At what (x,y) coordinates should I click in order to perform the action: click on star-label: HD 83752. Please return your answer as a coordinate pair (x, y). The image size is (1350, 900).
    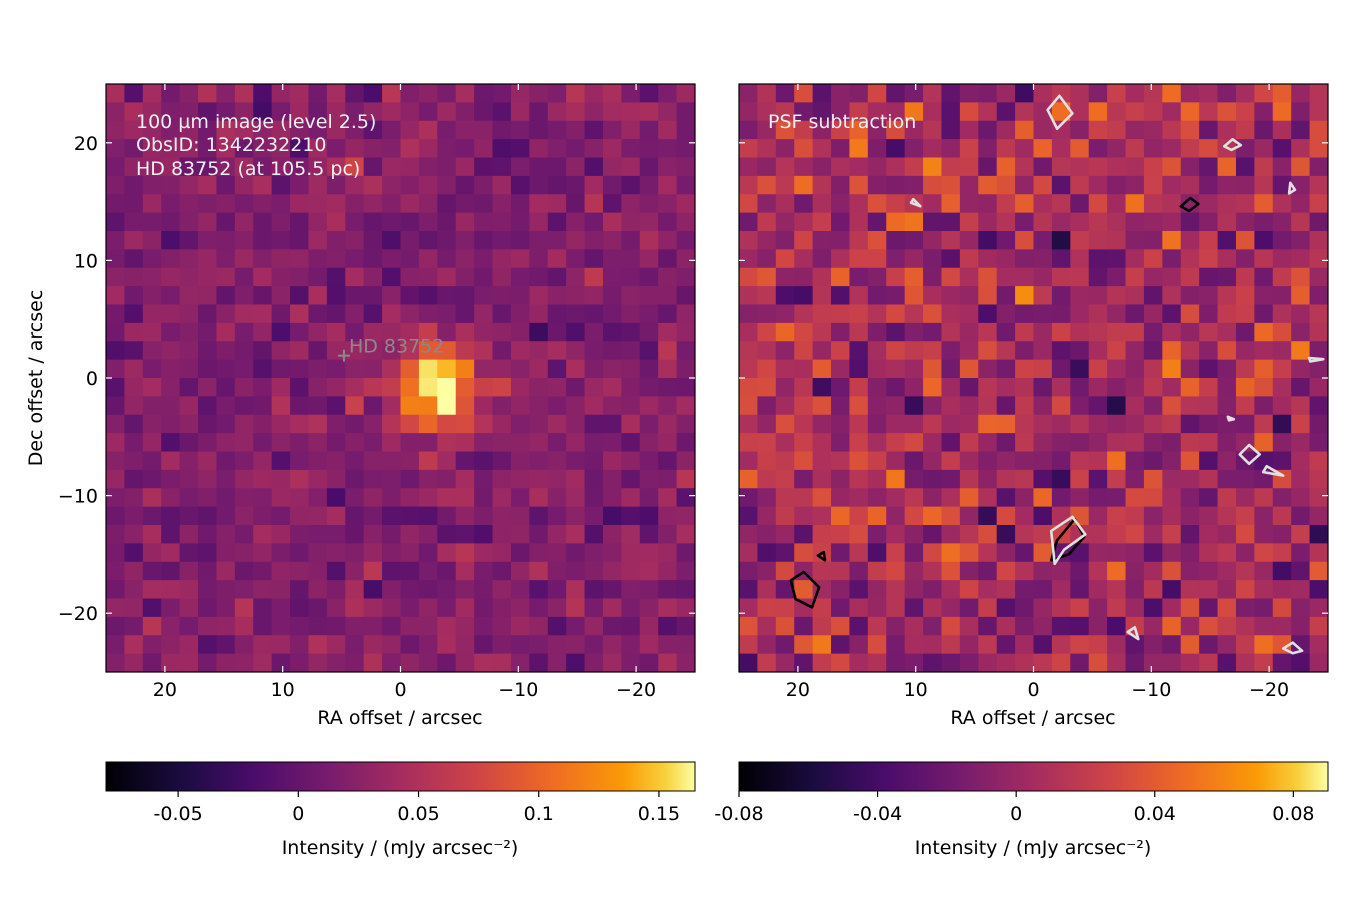
    Looking at the image, I should click on (396, 347).